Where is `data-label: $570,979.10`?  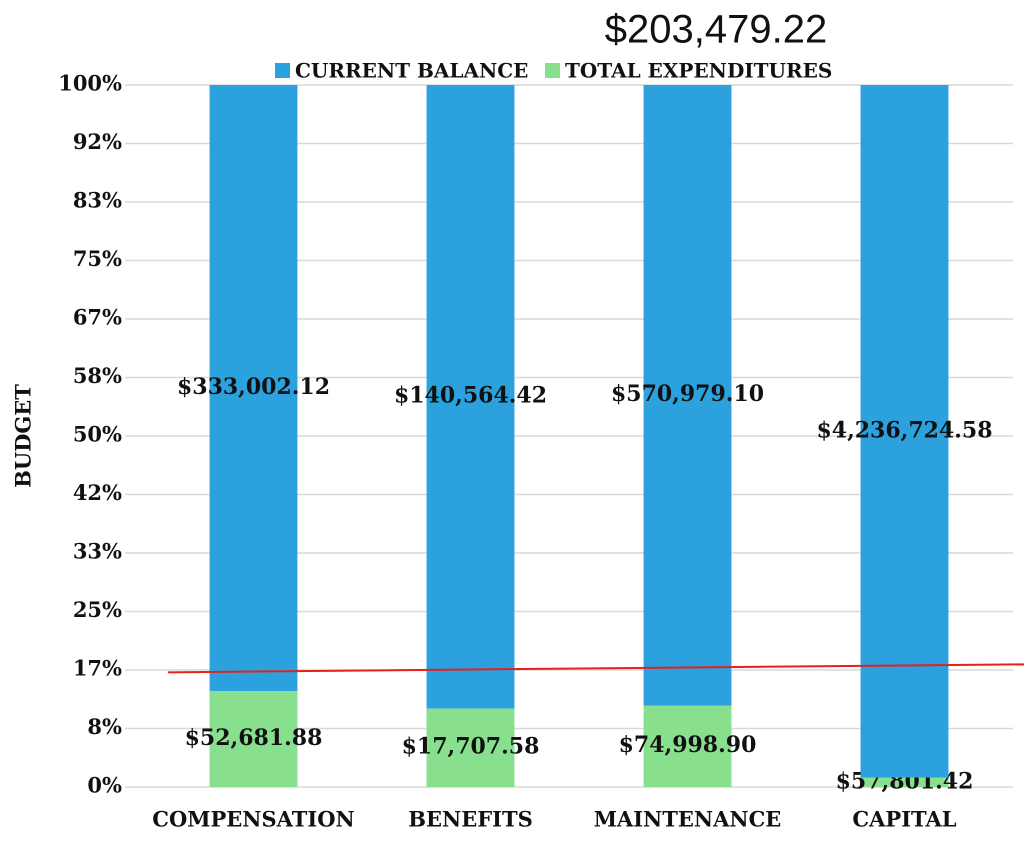 data-label: $570,979.10 is located at coordinates (687, 394).